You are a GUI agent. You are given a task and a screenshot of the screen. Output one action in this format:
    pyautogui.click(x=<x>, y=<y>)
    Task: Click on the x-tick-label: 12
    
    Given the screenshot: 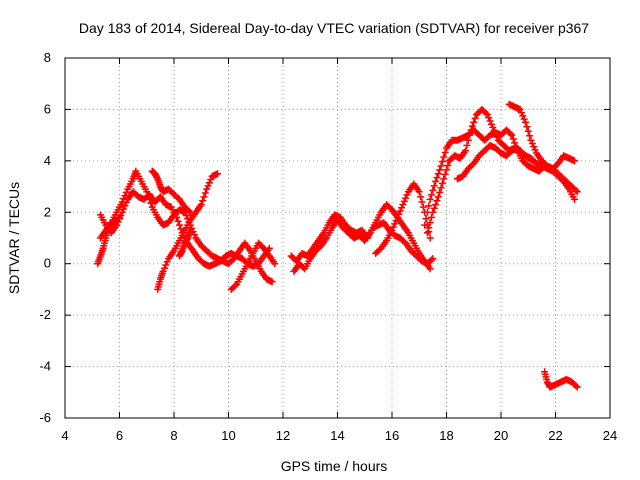 What is the action you would take?
    pyautogui.click(x=283, y=435)
    